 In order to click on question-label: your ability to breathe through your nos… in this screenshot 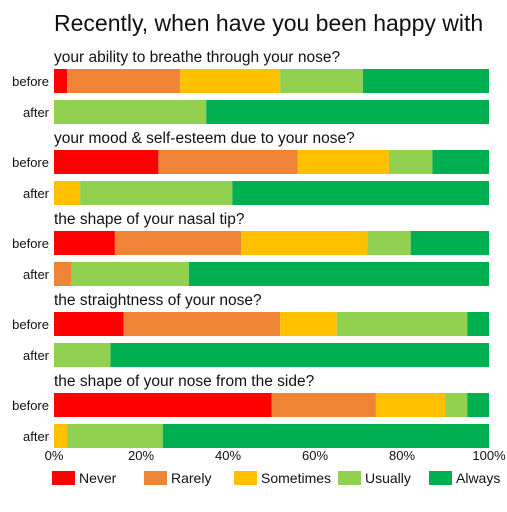, I will do `click(197, 57)`.